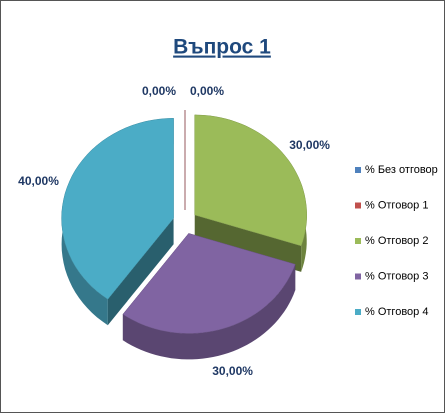  I want to click on legend-label: % Отговор 4, so click(396, 312).